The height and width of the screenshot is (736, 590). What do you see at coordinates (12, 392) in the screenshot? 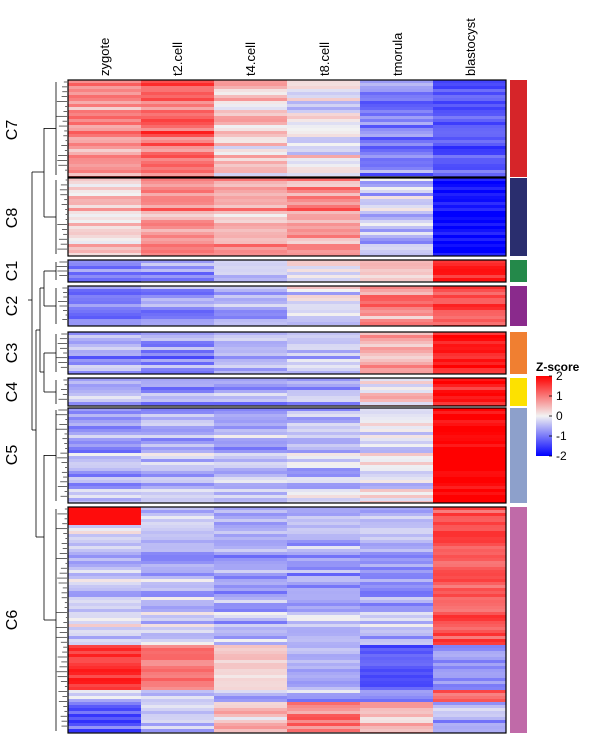
I see `cluster-label: C4` at bounding box center [12, 392].